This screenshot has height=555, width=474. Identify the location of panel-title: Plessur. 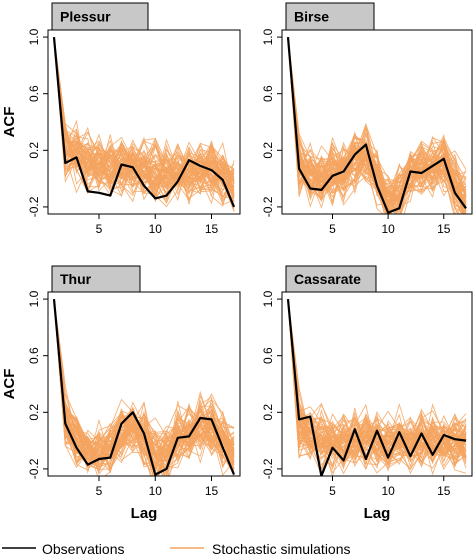
(85, 17).